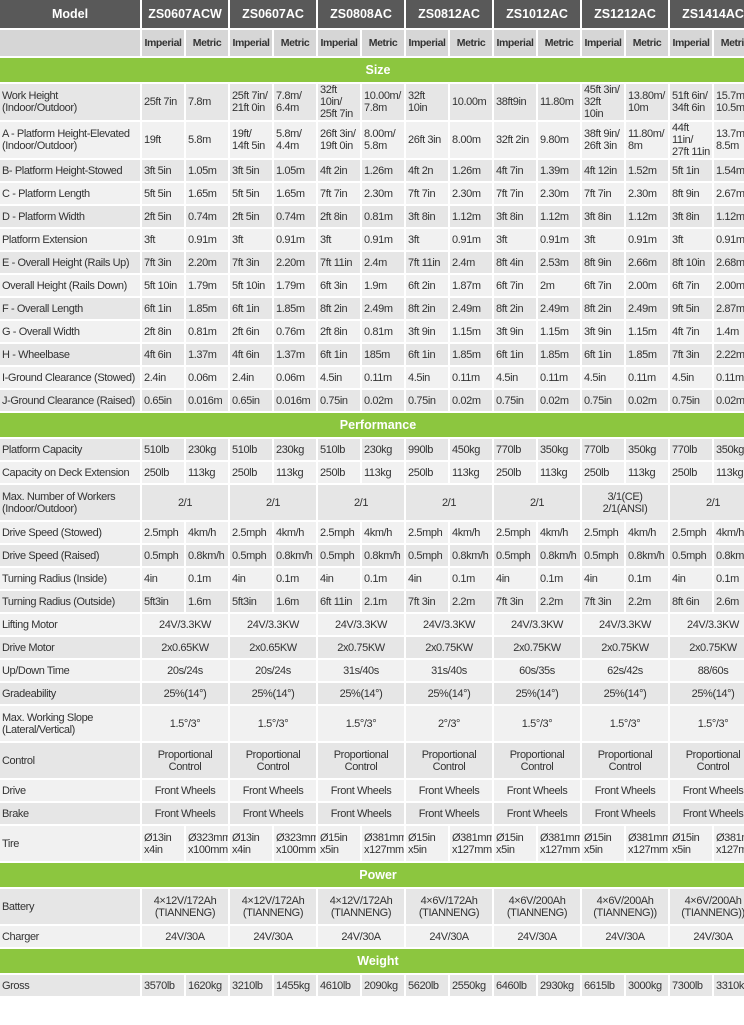 This screenshot has height=1025, width=744. I want to click on model-name: ZS0812AC, so click(449, 14).